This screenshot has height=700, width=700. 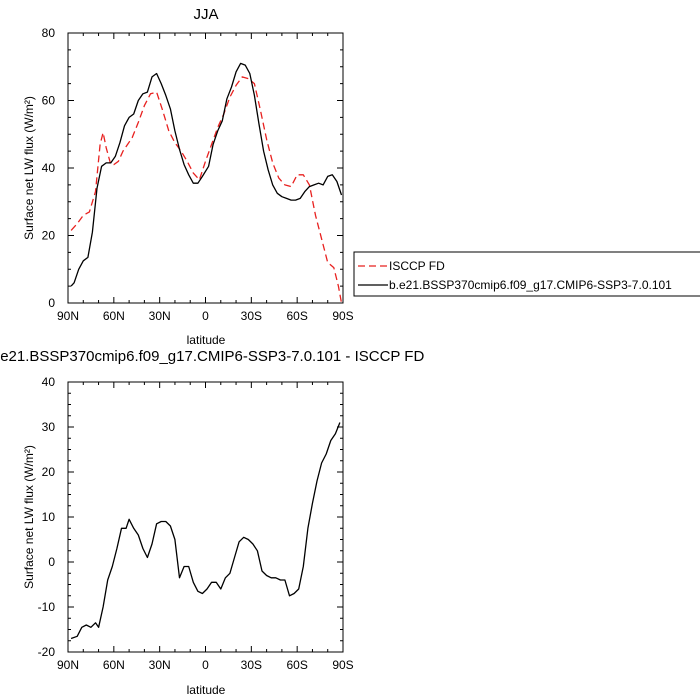 What do you see at coordinates (49, 427) in the screenshot?
I see `y-tick-label: 30` at bounding box center [49, 427].